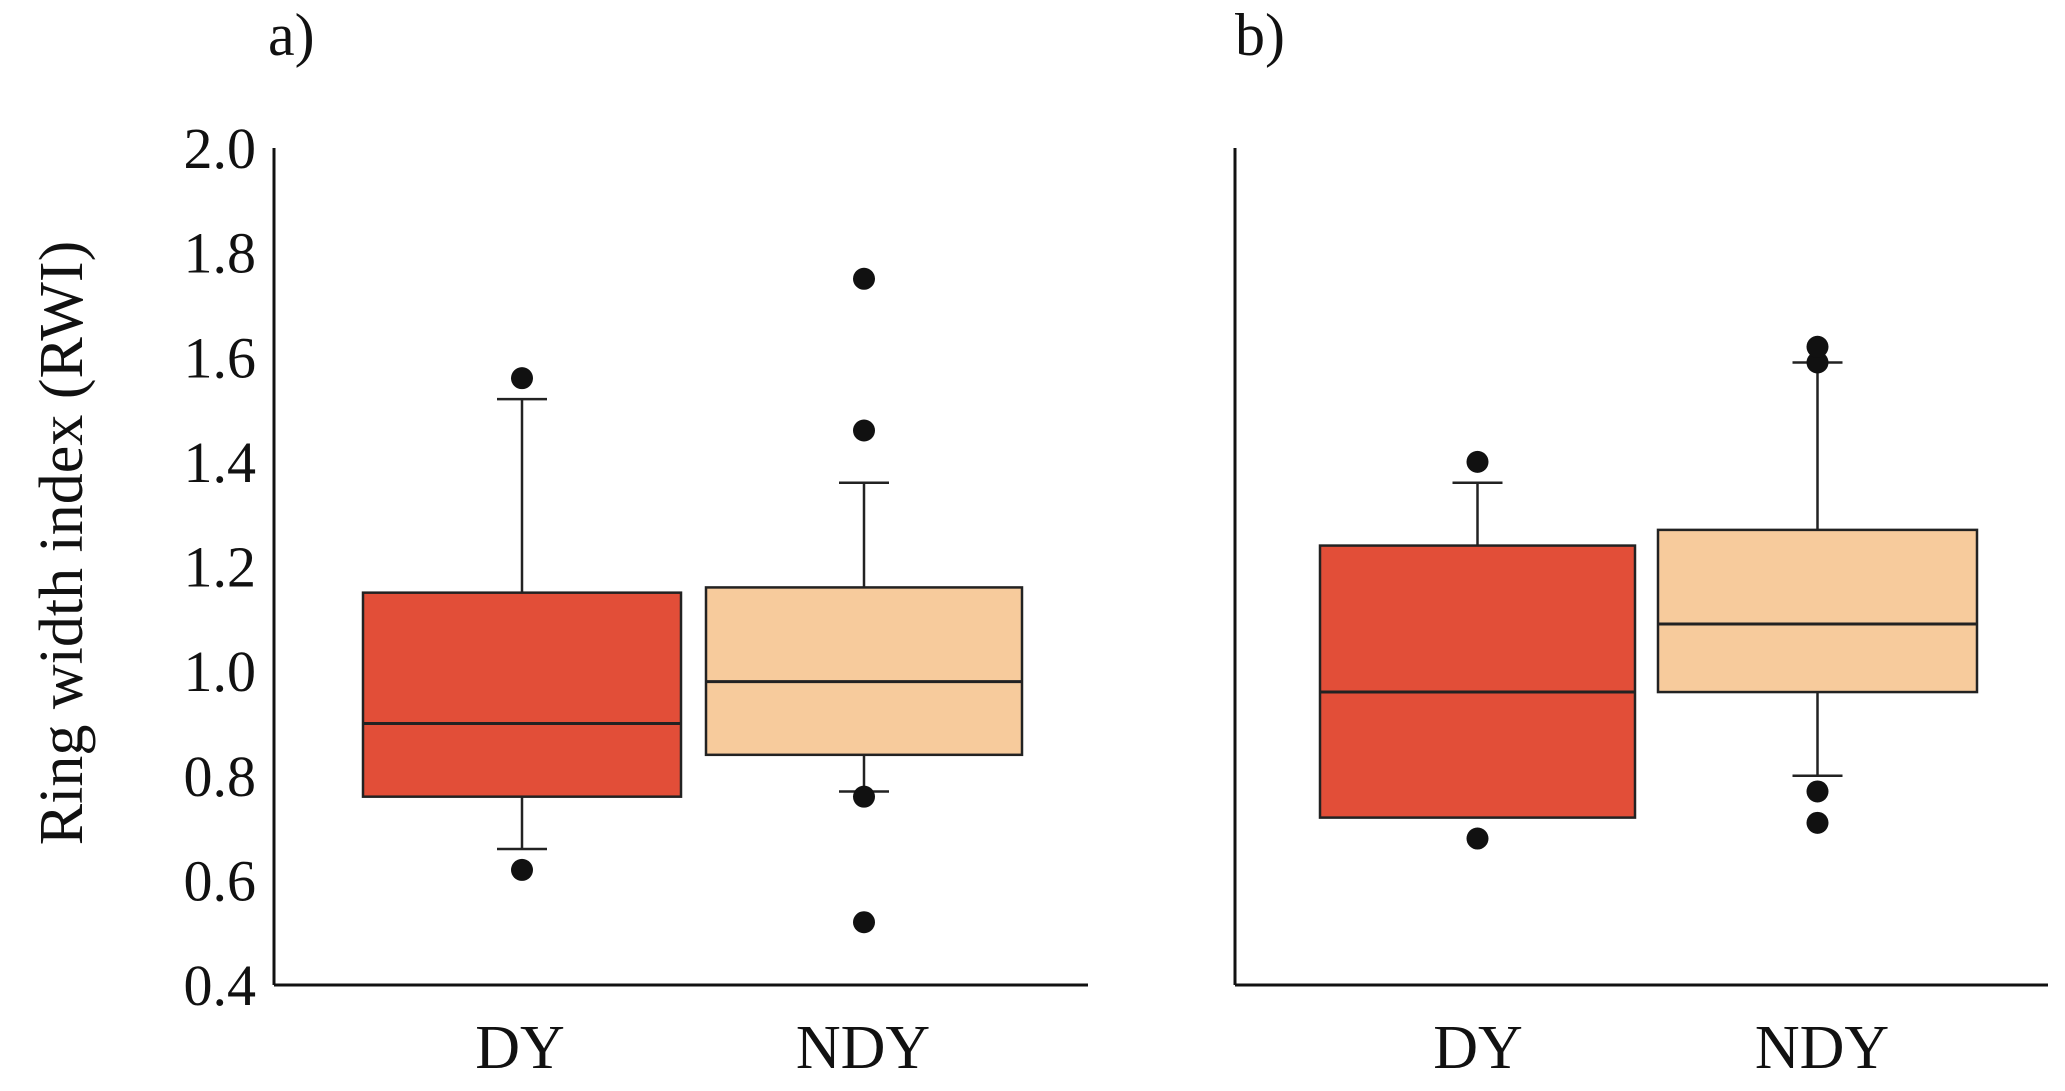  I want to click on y-tick-label: 2.0, so click(220, 148).